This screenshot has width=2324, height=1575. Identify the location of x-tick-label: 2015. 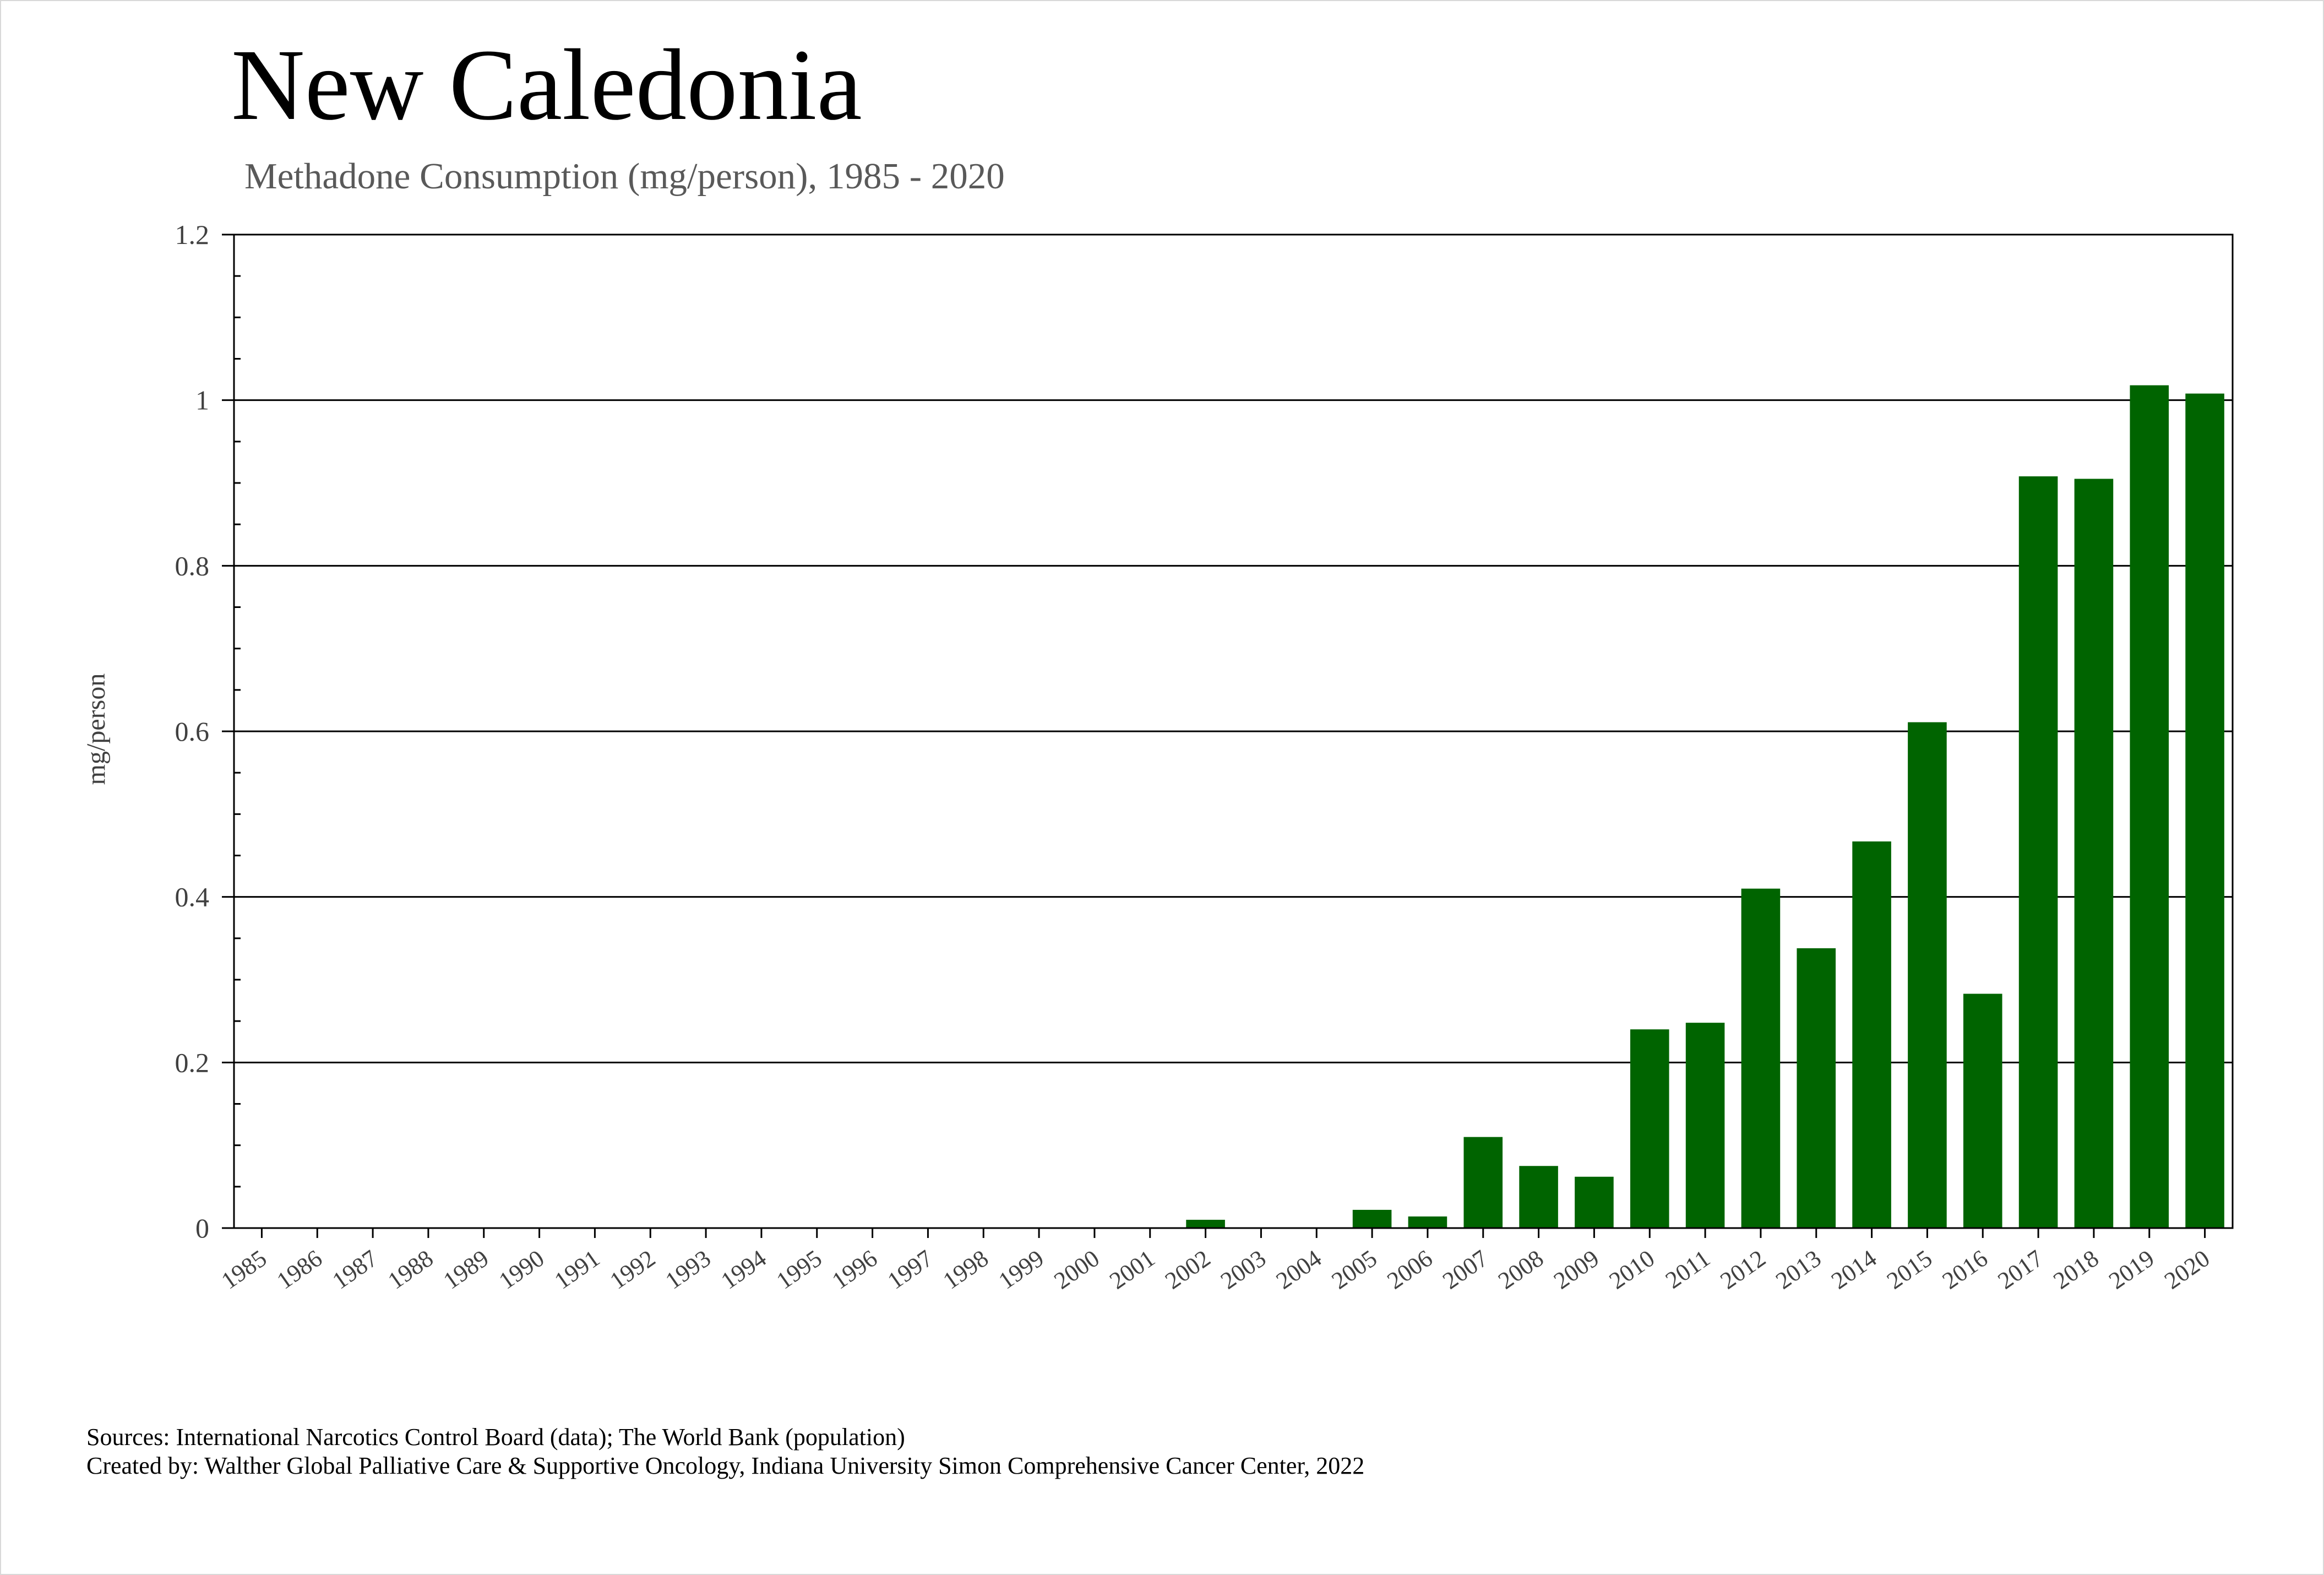
(1909, 1270).